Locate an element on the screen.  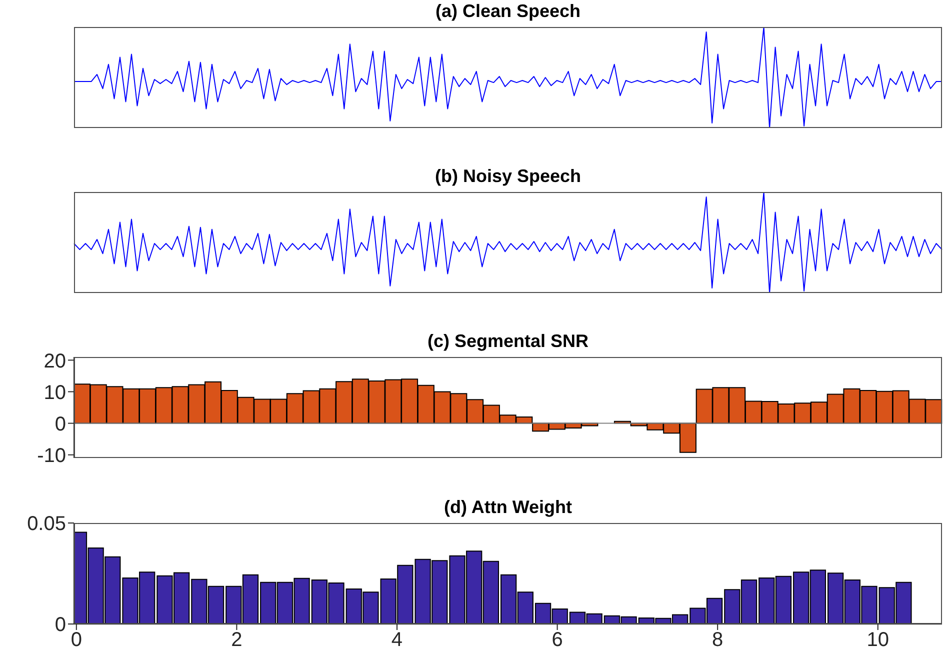
y-tick-label: 10 is located at coordinates (55, 393).